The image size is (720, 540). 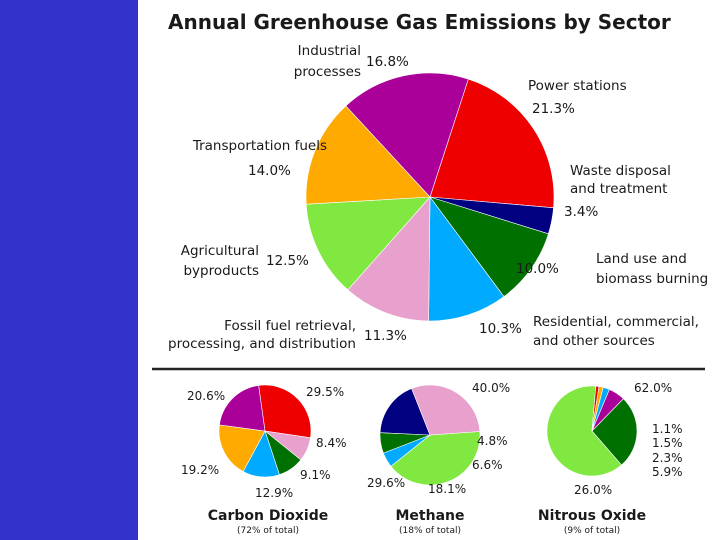 What do you see at coordinates (594, 341) in the screenshot?
I see `main-slice-label-3: and other sources` at bounding box center [594, 341].